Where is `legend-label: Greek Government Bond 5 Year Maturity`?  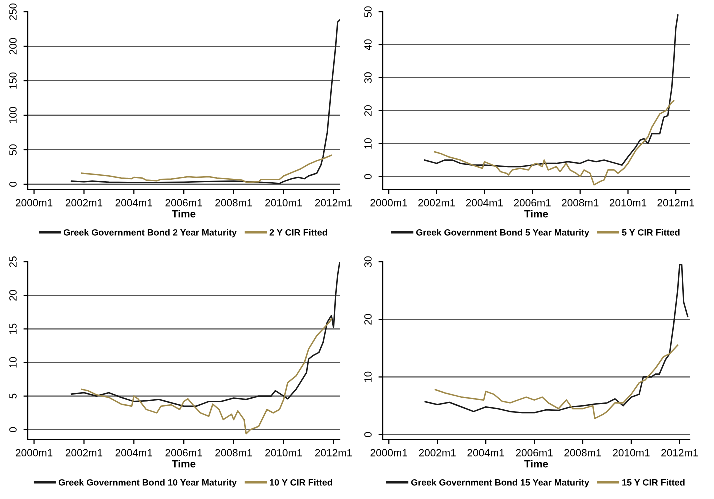 legend-label: Greek Government Bond 5 Year Maturity is located at coordinates (503, 233).